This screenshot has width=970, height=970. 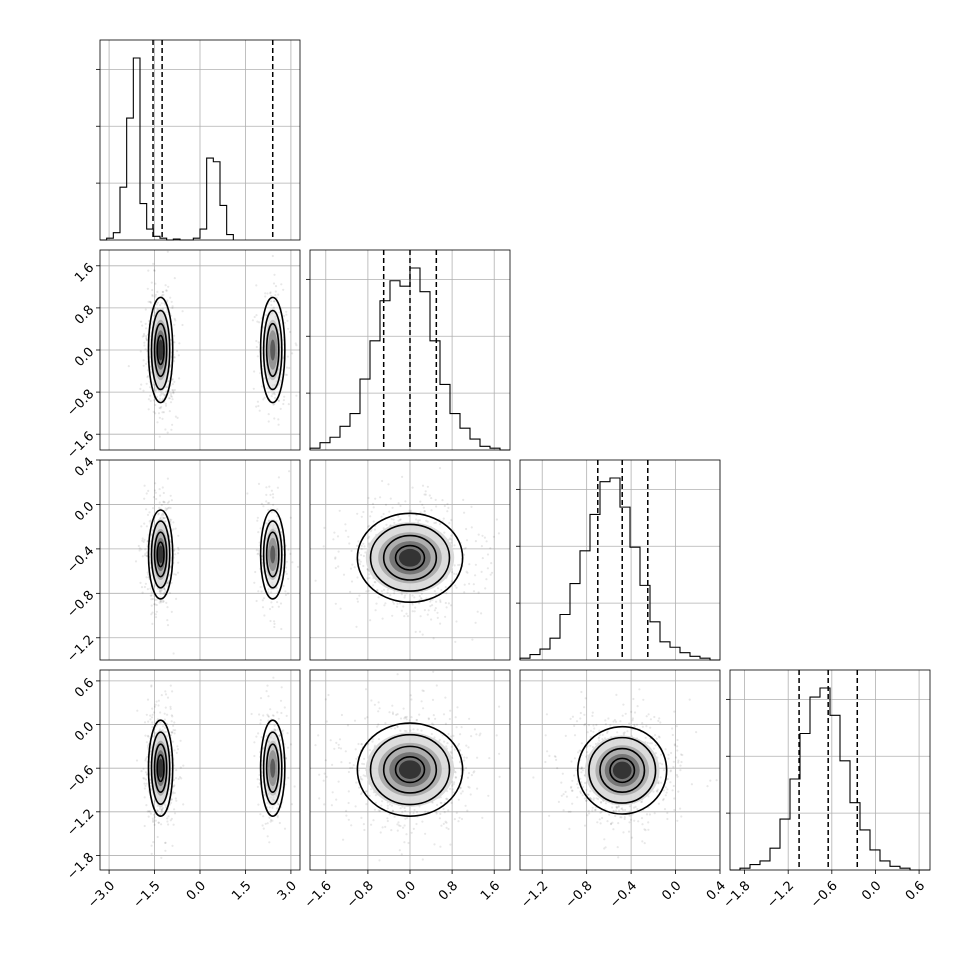 What do you see at coordinates (448, 890) in the screenshot?
I see `x-tick-label: 0.8` at bounding box center [448, 890].